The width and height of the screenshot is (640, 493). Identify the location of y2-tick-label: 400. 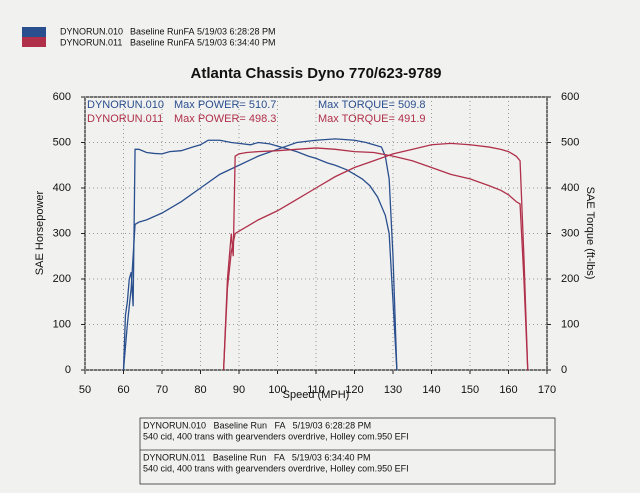
(570, 188).